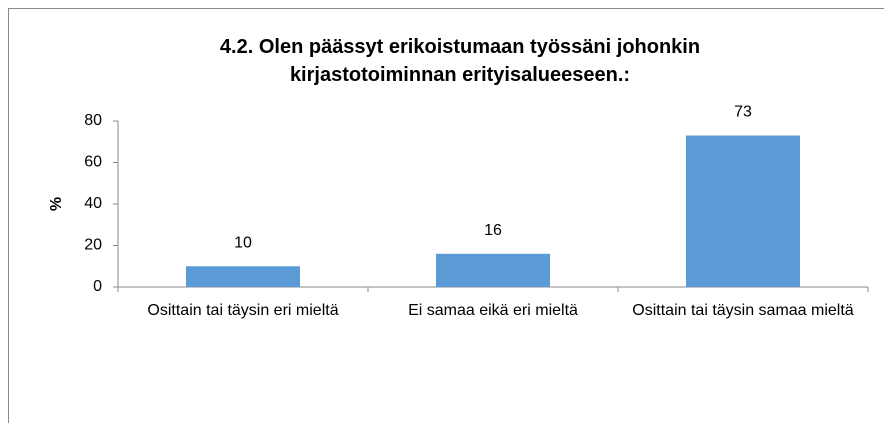 Image resolution: width=884 pixels, height=423 pixels. I want to click on y-tick-label: 80, so click(93, 120).